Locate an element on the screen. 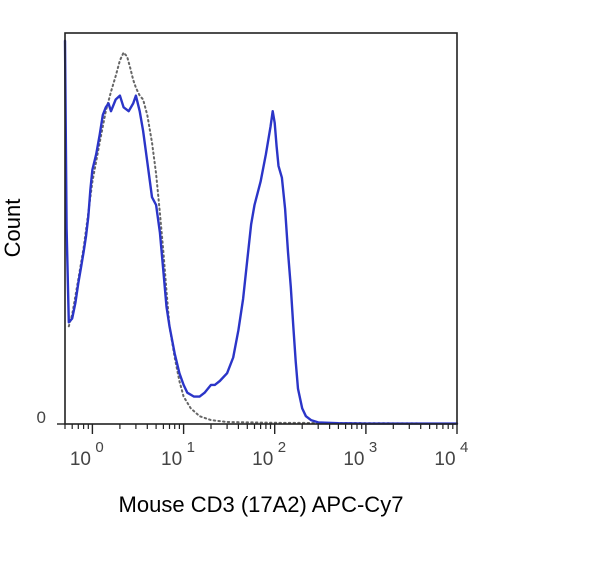 This screenshot has width=600, height=572. tick-layer is located at coordinates (257, 428).